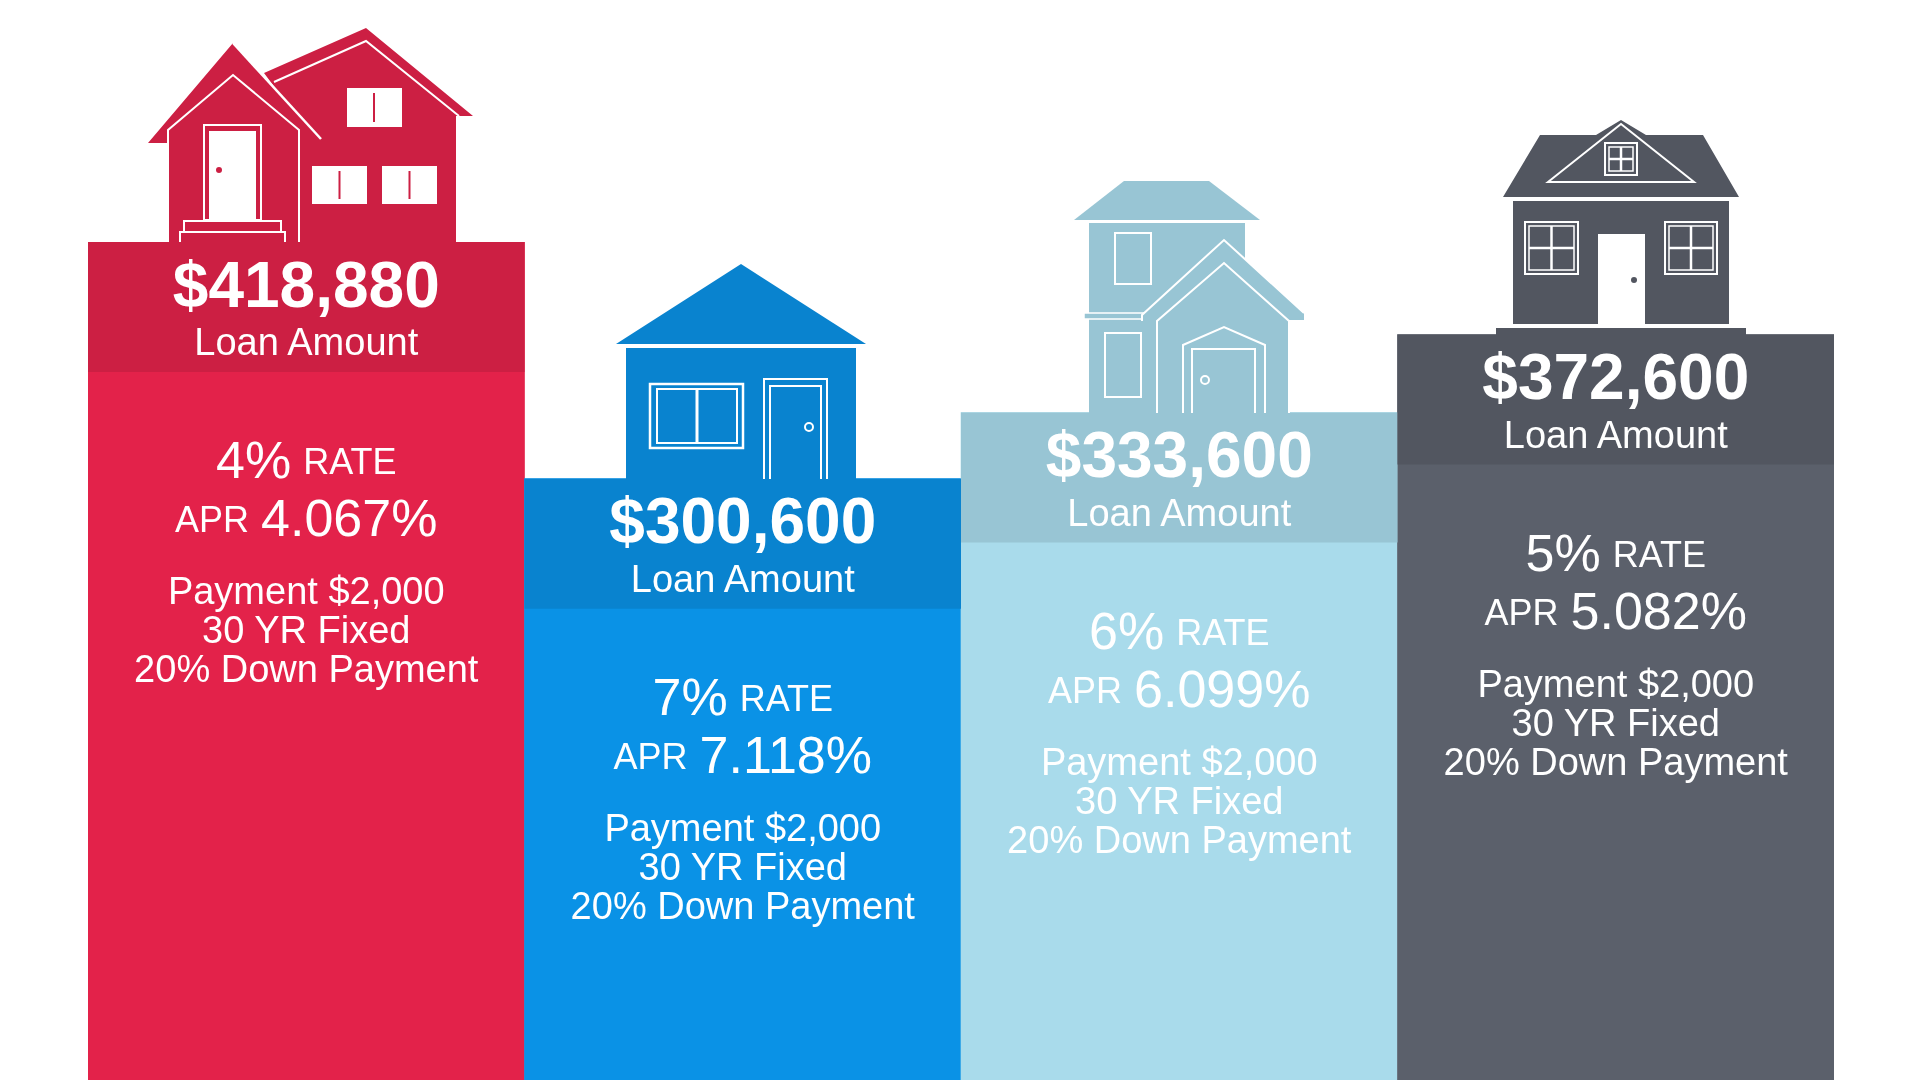  Describe the element at coordinates (306, 460) in the screenshot. I see `x-tick-label: 4% RATE` at that location.